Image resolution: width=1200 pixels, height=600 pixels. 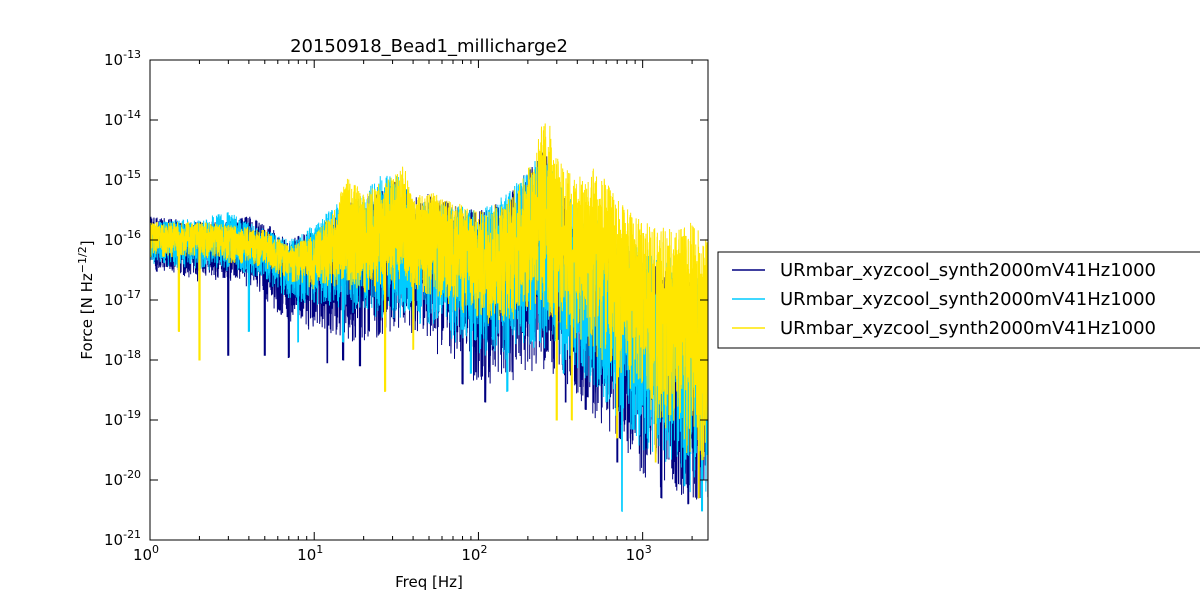 I want to click on y-tick-label-0: 10-21, so click(x=122, y=538).